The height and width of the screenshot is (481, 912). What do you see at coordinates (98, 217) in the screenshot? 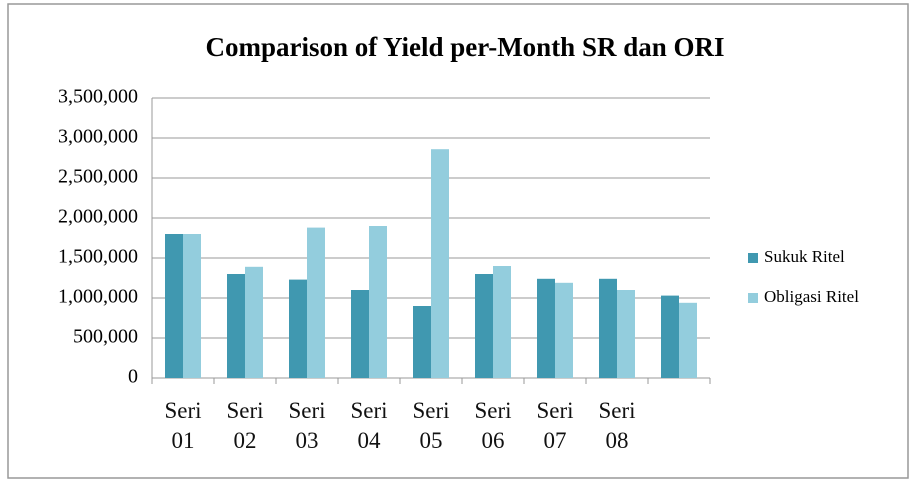
I see `y-tick-label: 2,000,000` at bounding box center [98, 217].